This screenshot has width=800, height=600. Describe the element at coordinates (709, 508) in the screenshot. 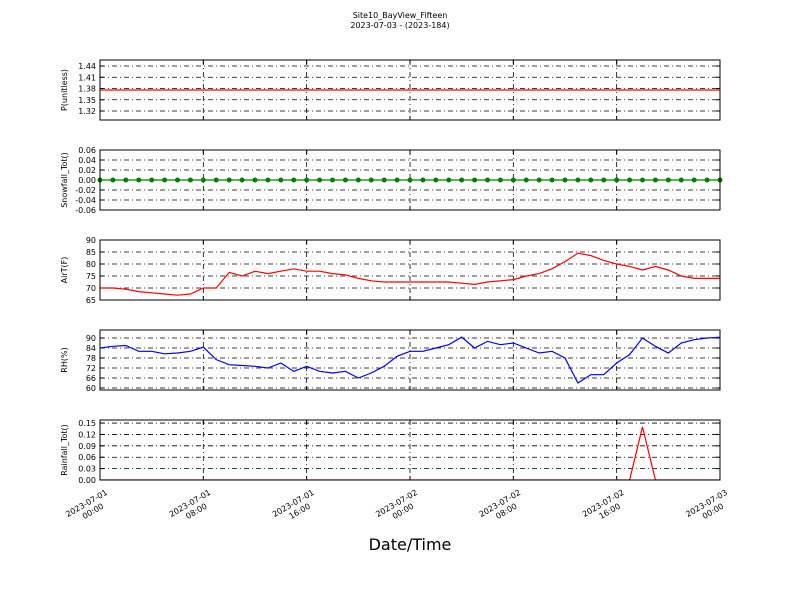

I see `x-tick-label: 2023-07-0300:00` at that location.